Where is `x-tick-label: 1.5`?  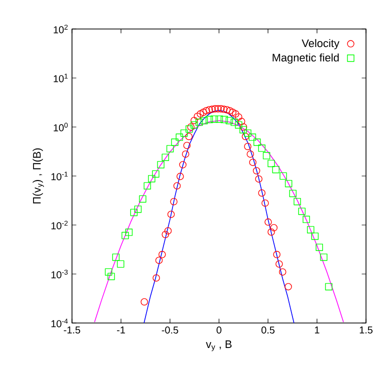
x-tick-label: 1.5 is located at coordinates (366, 330).